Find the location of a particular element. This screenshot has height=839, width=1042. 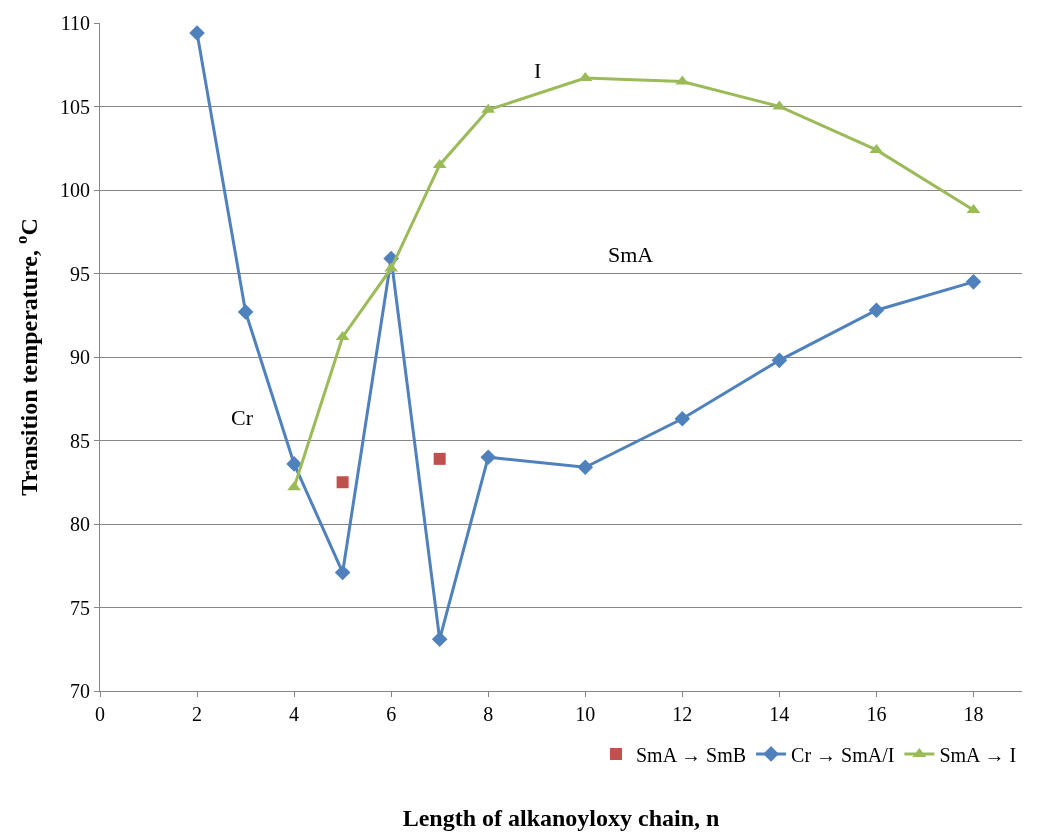

x-tick-label: 14 is located at coordinates (779, 714).